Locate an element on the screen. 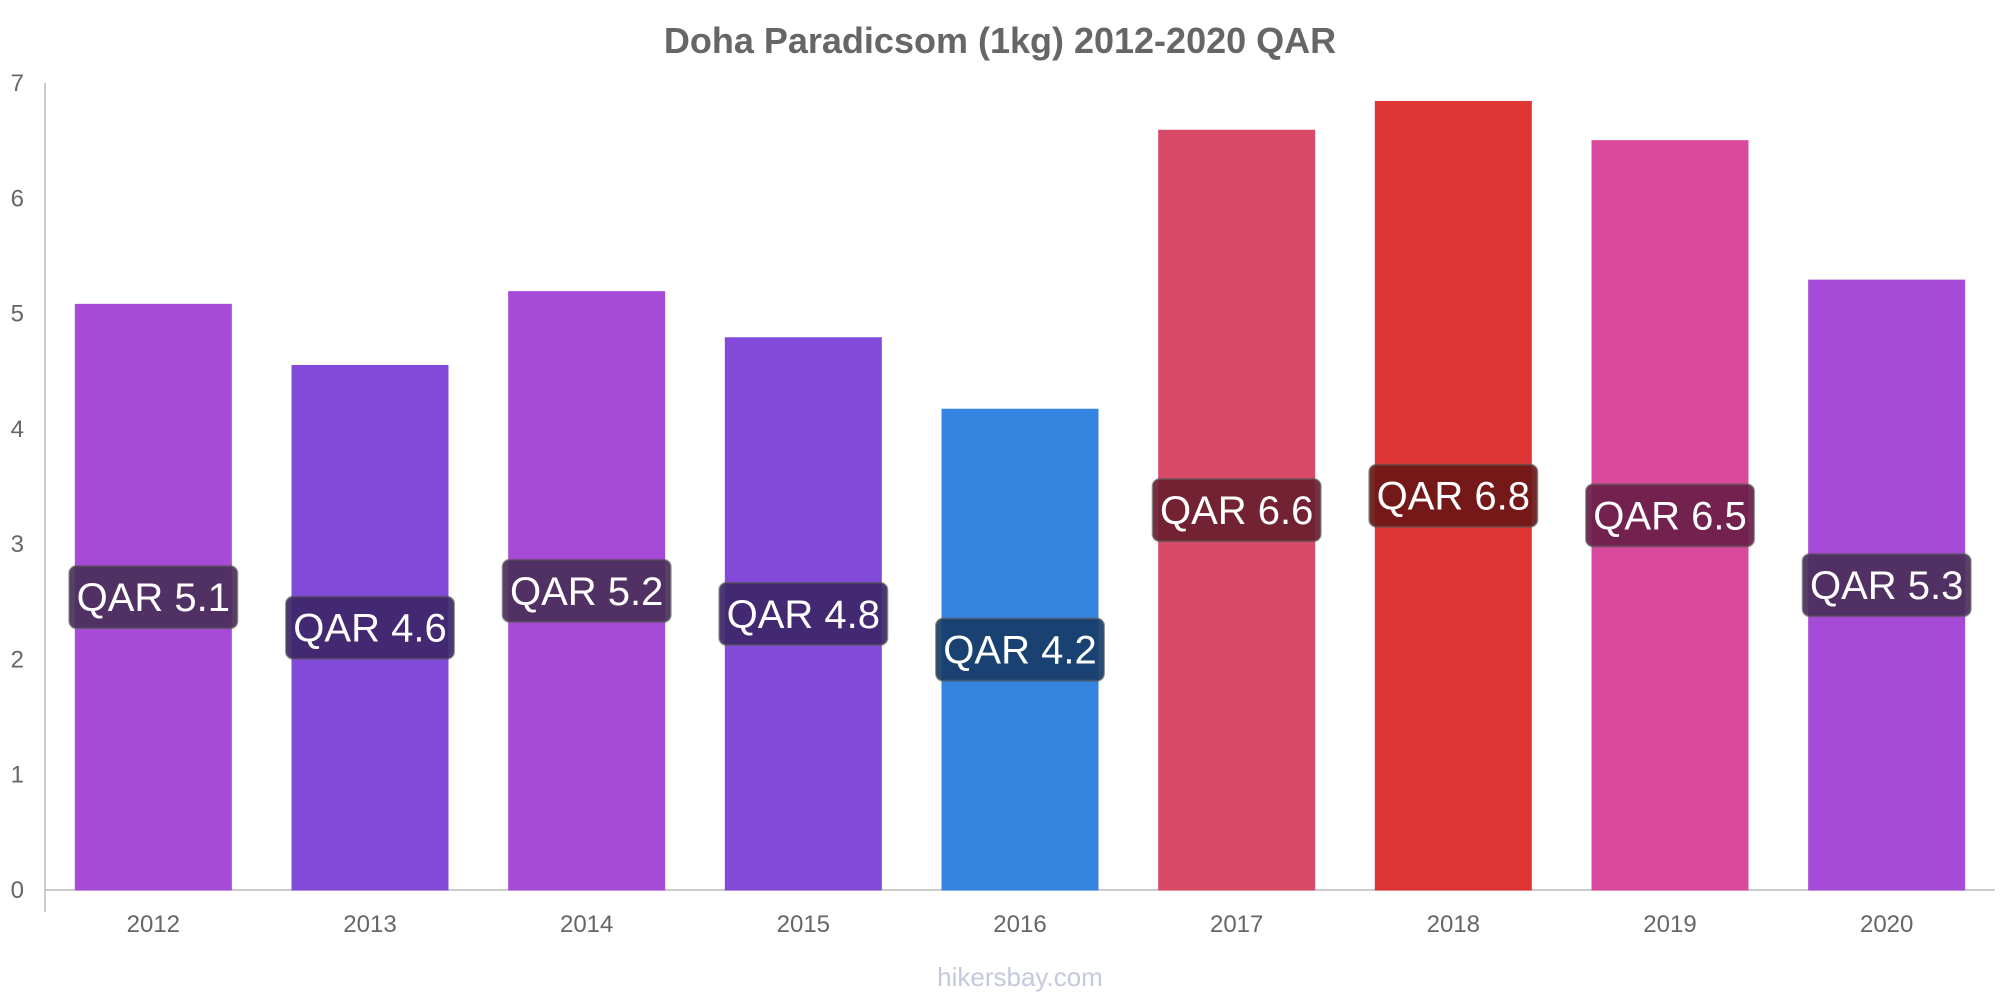 This screenshot has width=2000, height=1000. source-watermark: hikersbay.com is located at coordinates (1020, 977).